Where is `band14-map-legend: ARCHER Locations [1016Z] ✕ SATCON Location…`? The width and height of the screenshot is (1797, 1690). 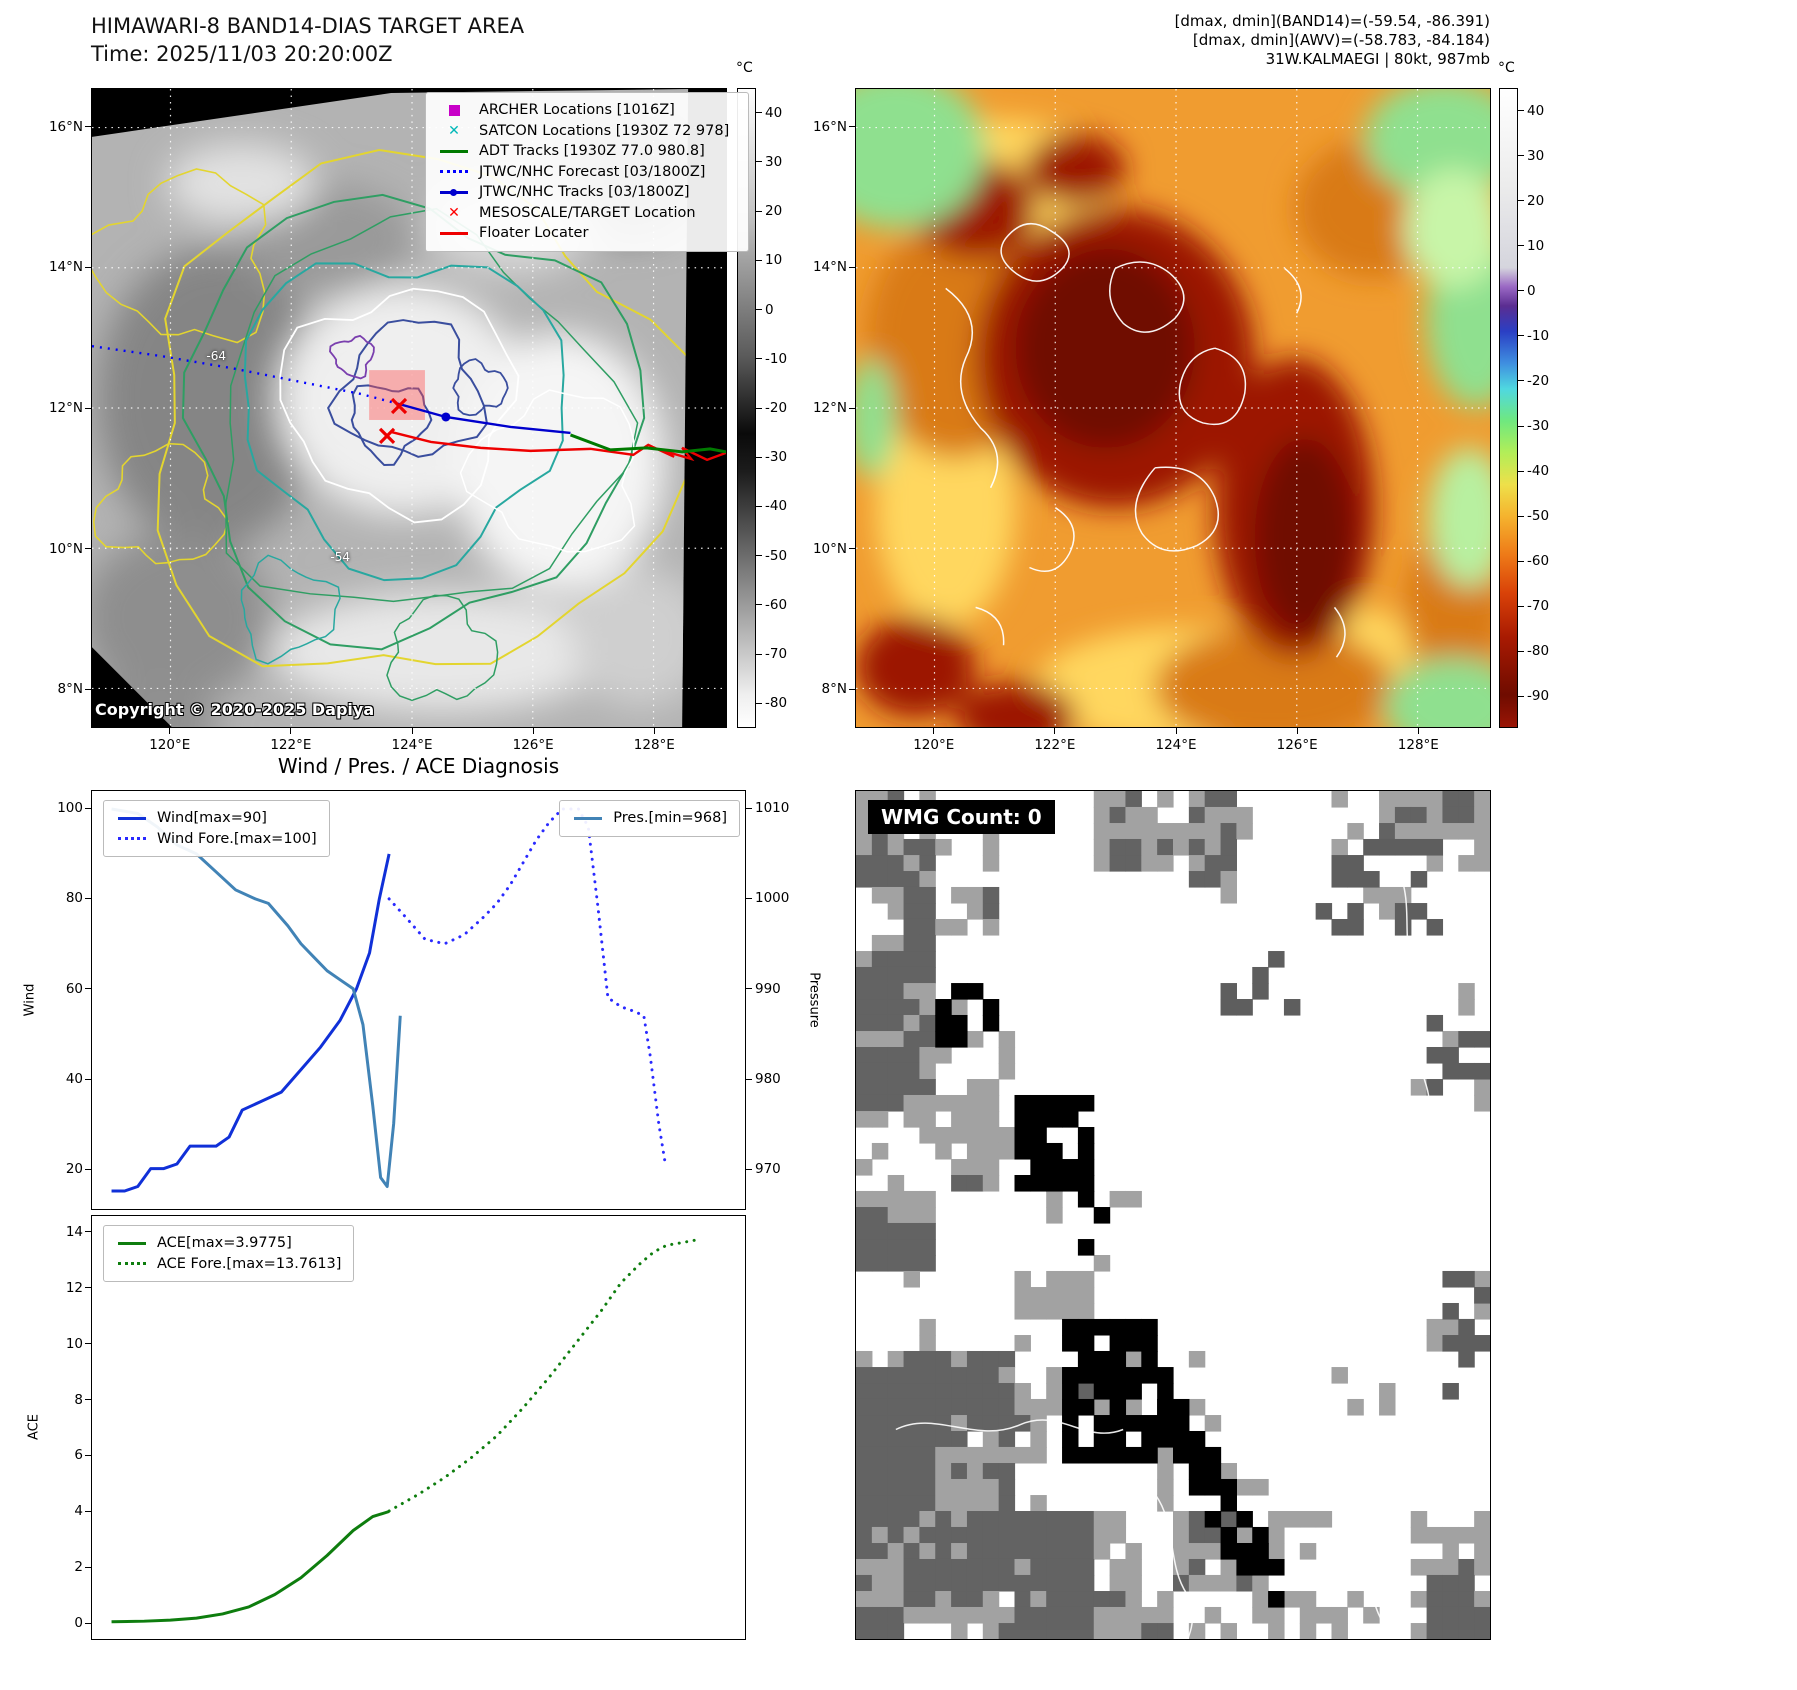
band14-map-legend: ARCHER Locations [1016Z] ✕ SATCON Location… is located at coordinates (587, 172).